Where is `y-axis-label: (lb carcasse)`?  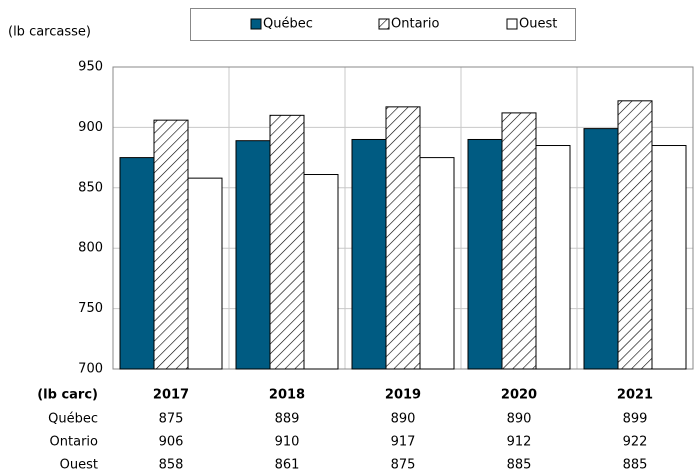 y-axis-label: (lb carcasse) is located at coordinates (49, 32).